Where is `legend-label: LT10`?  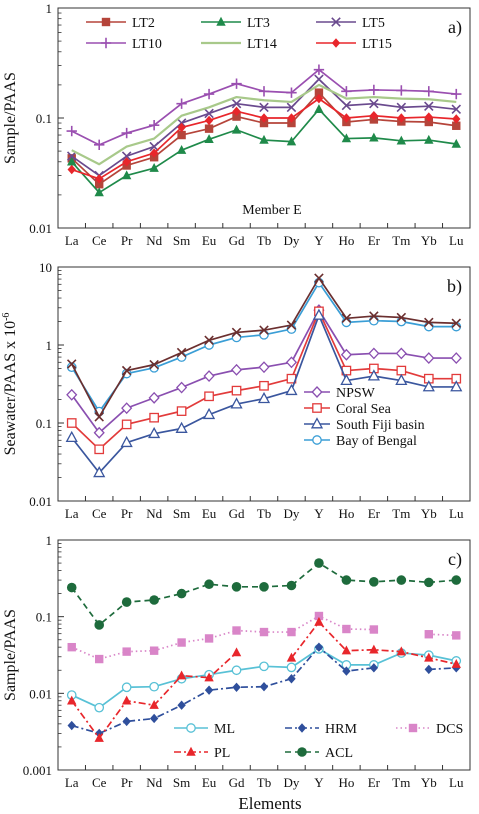
legend-label: LT10 is located at coordinates (147, 44).